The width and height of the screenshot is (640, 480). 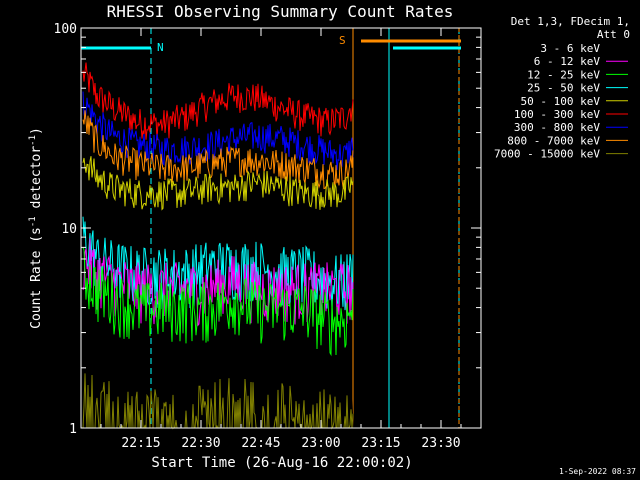 I want to click on y-tick-label: 1, so click(x=73, y=429).